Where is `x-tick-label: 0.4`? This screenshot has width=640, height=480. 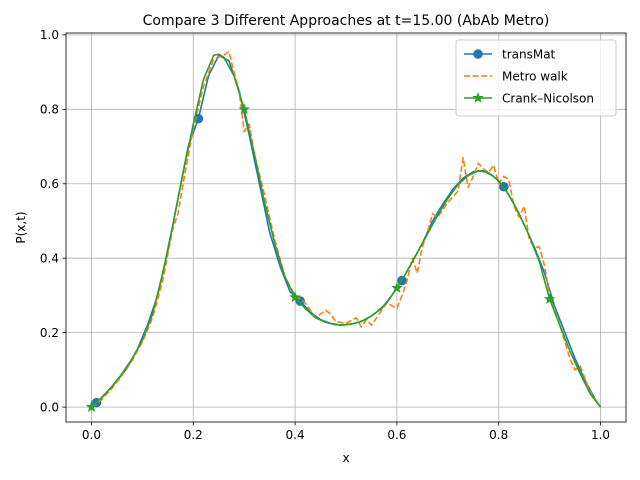 x-tick-label: 0.4 is located at coordinates (295, 435).